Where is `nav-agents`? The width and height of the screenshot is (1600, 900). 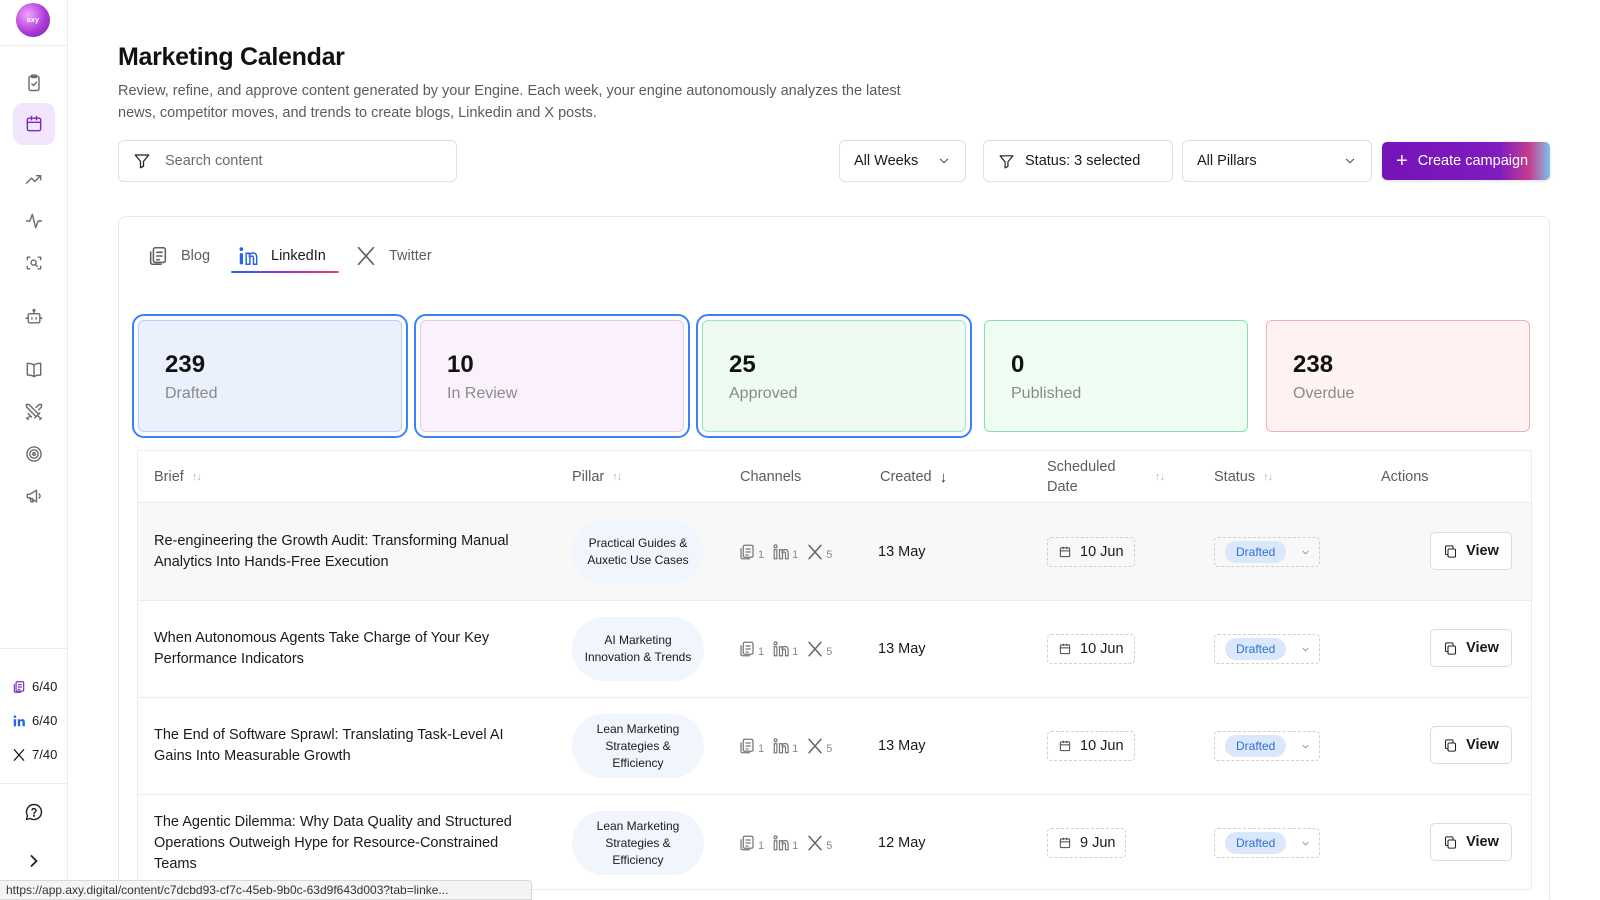 nav-agents is located at coordinates (34, 317).